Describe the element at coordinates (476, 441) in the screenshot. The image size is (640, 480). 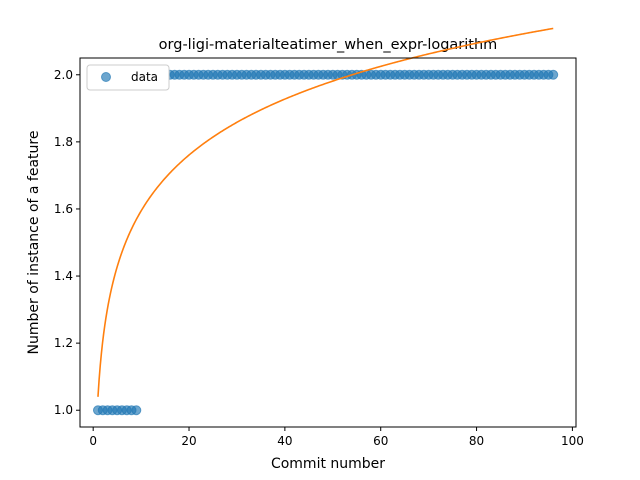
I see `x-tick-label: 80` at that location.